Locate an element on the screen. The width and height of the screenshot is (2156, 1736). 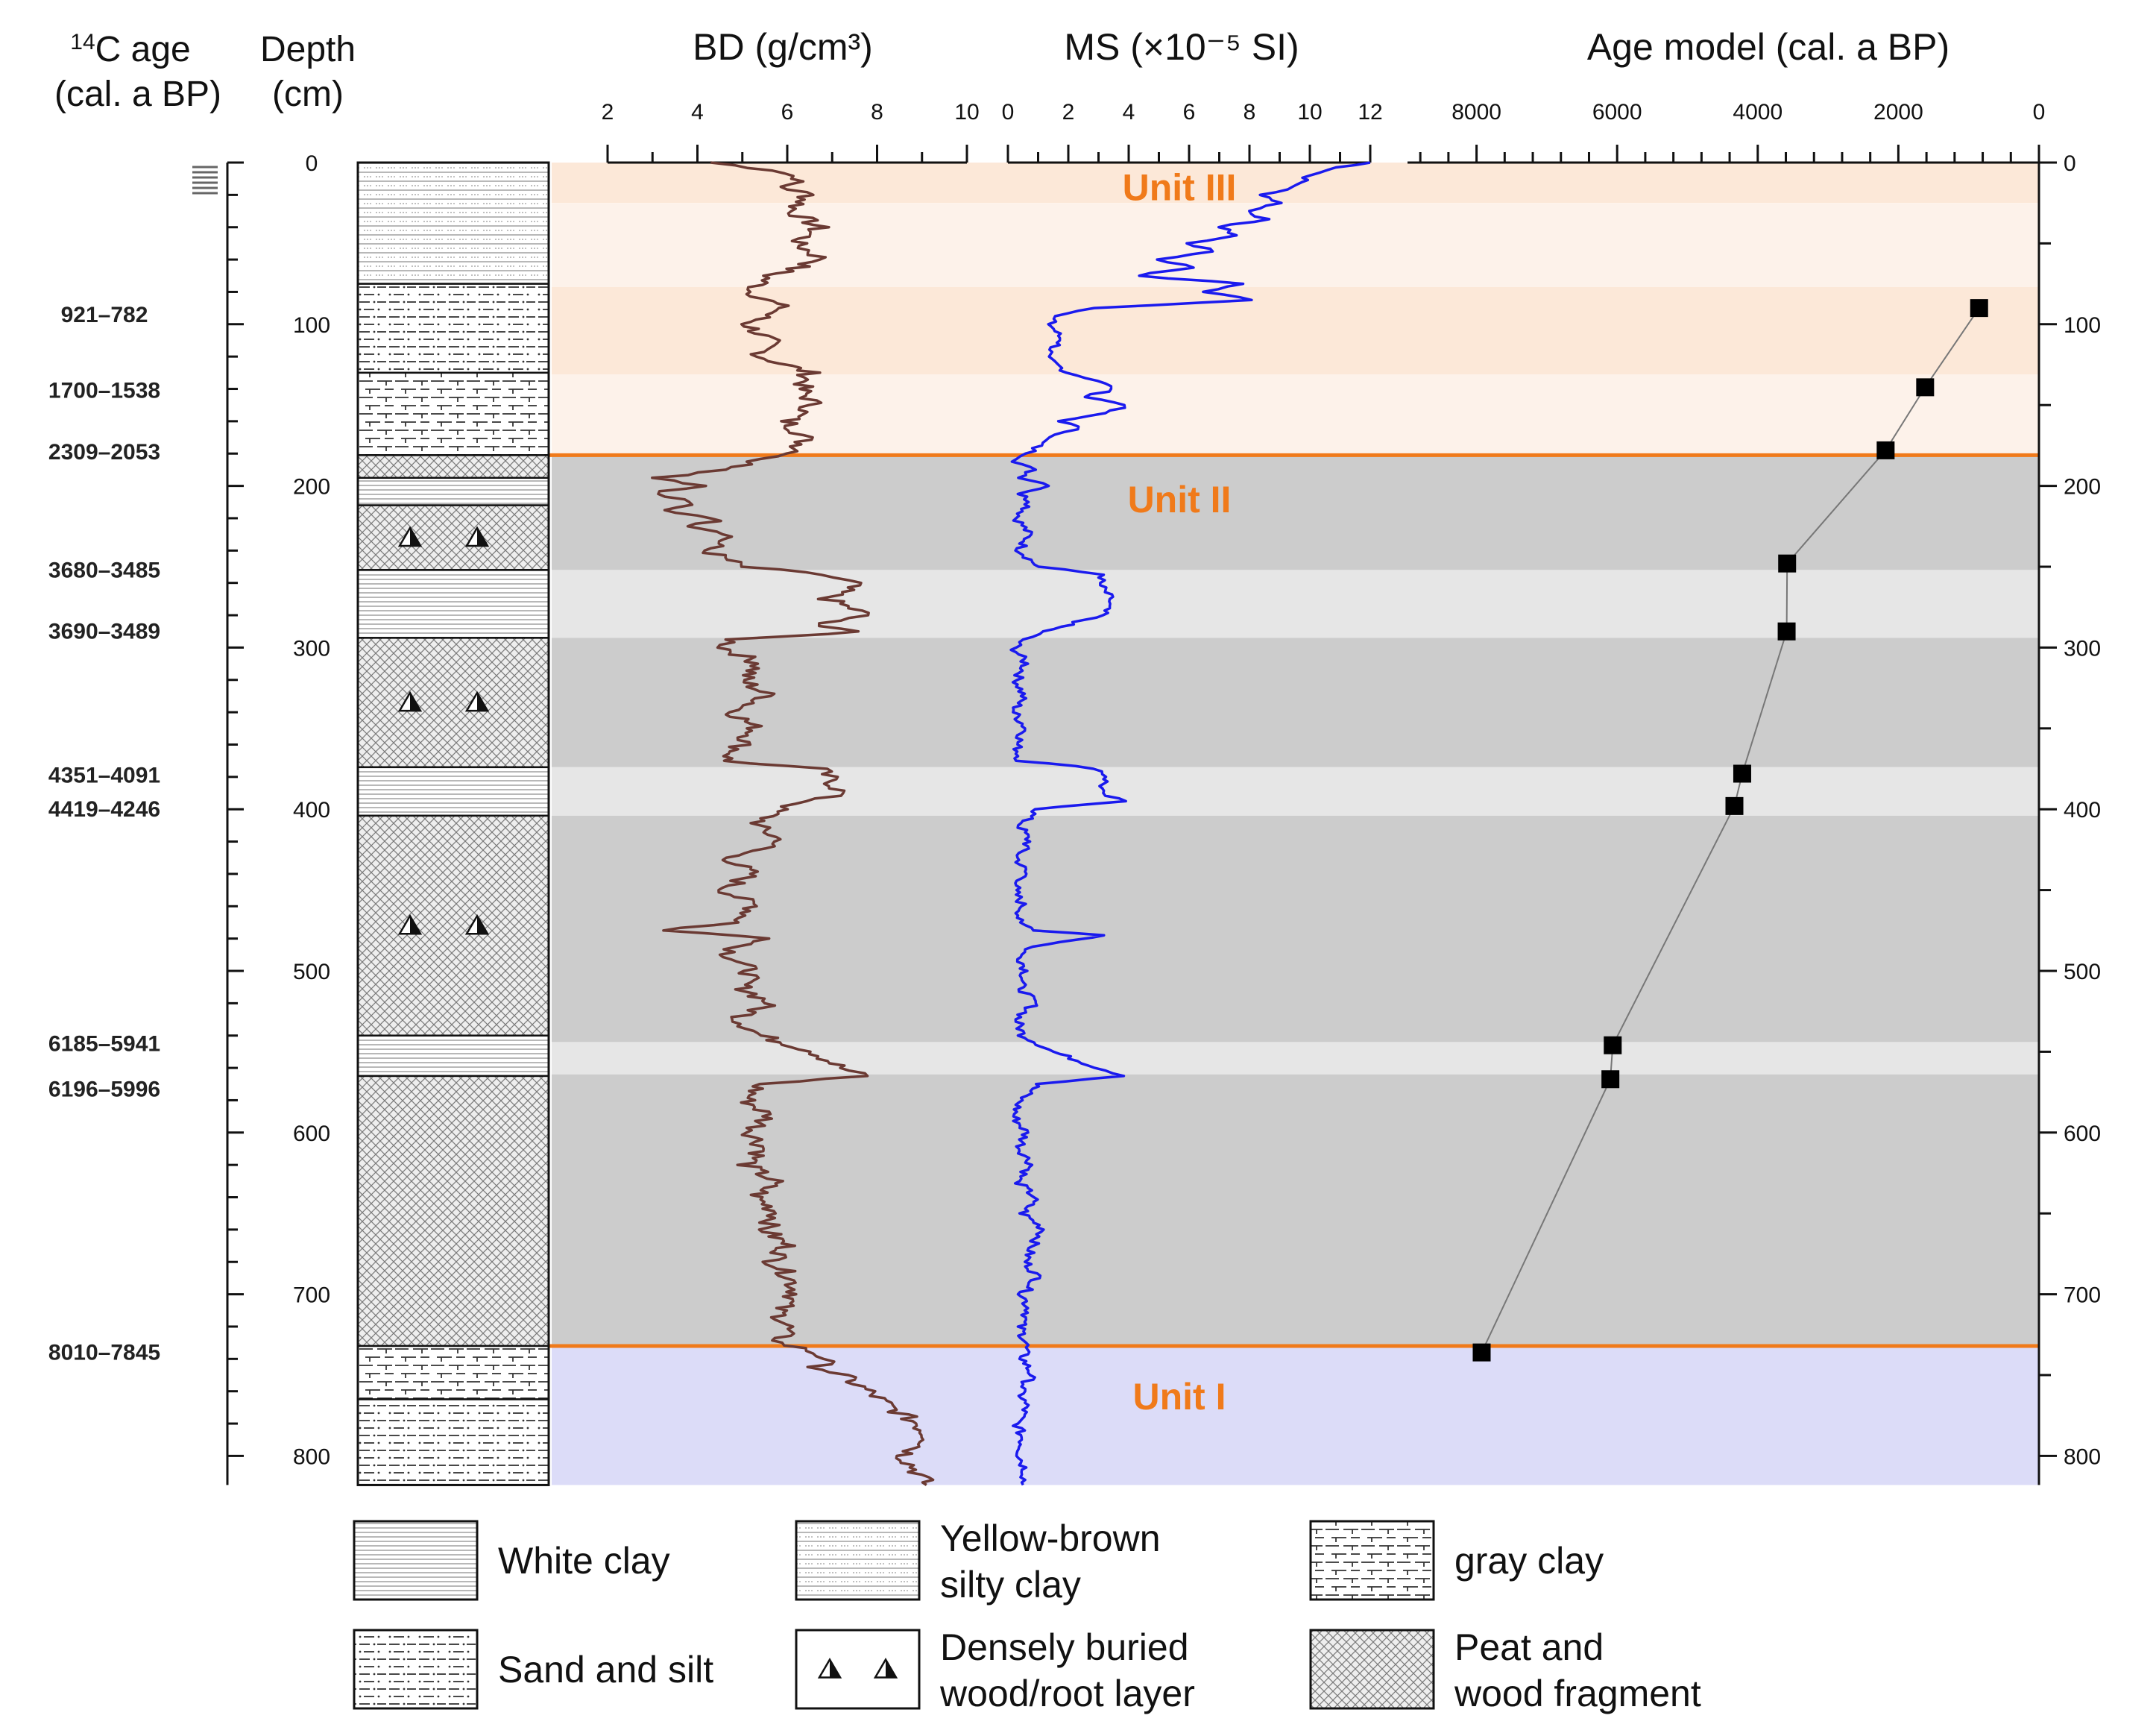
c14-age-label: 6196–5996 is located at coordinates (104, 1089).